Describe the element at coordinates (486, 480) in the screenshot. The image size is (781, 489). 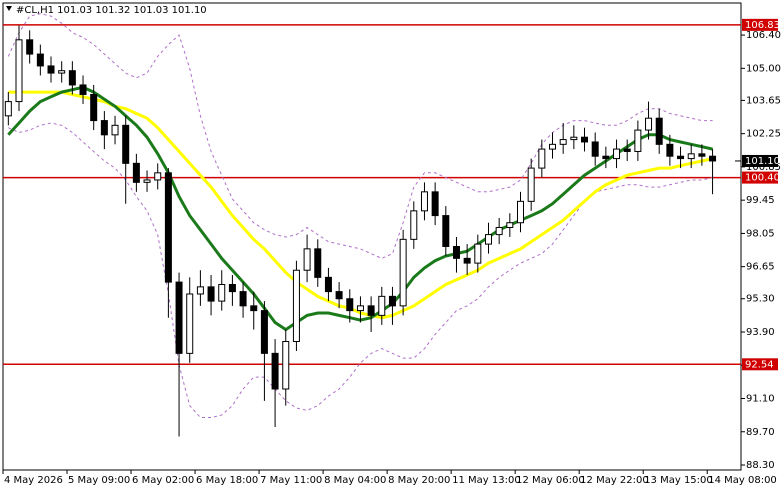
I see `x-tick-label: 11 May 13:00` at that location.